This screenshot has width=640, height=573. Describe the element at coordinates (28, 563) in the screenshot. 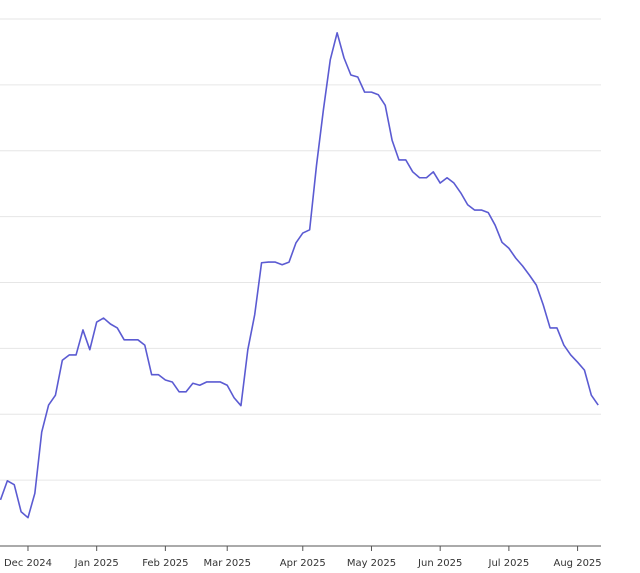

I see `x-tick-label: Dec 2024` at that location.